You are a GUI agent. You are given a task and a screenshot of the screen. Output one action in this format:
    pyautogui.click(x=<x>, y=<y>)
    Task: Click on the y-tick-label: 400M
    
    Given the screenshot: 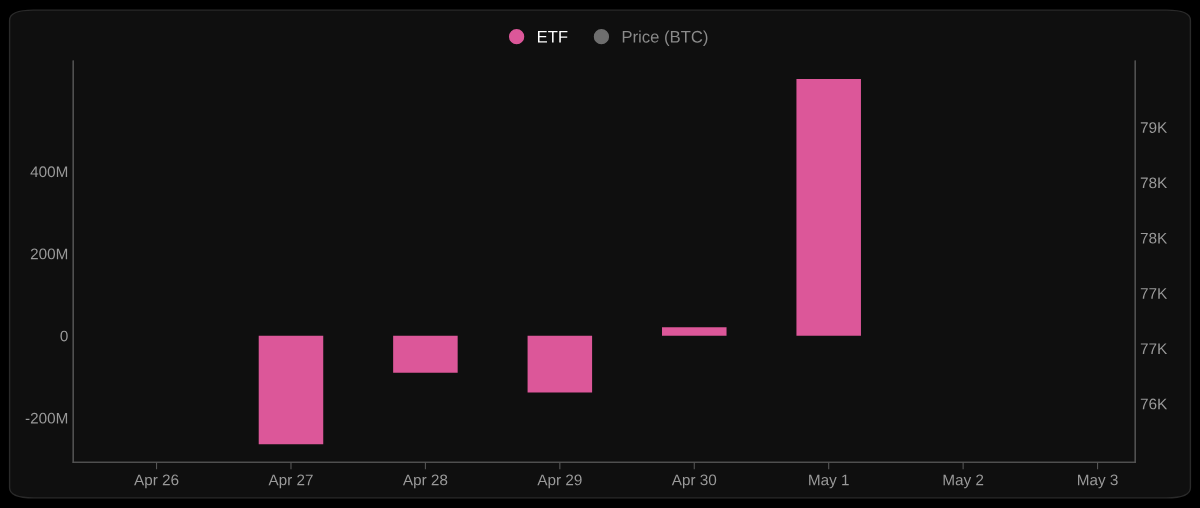 What is the action you would take?
    pyautogui.click(x=49, y=172)
    